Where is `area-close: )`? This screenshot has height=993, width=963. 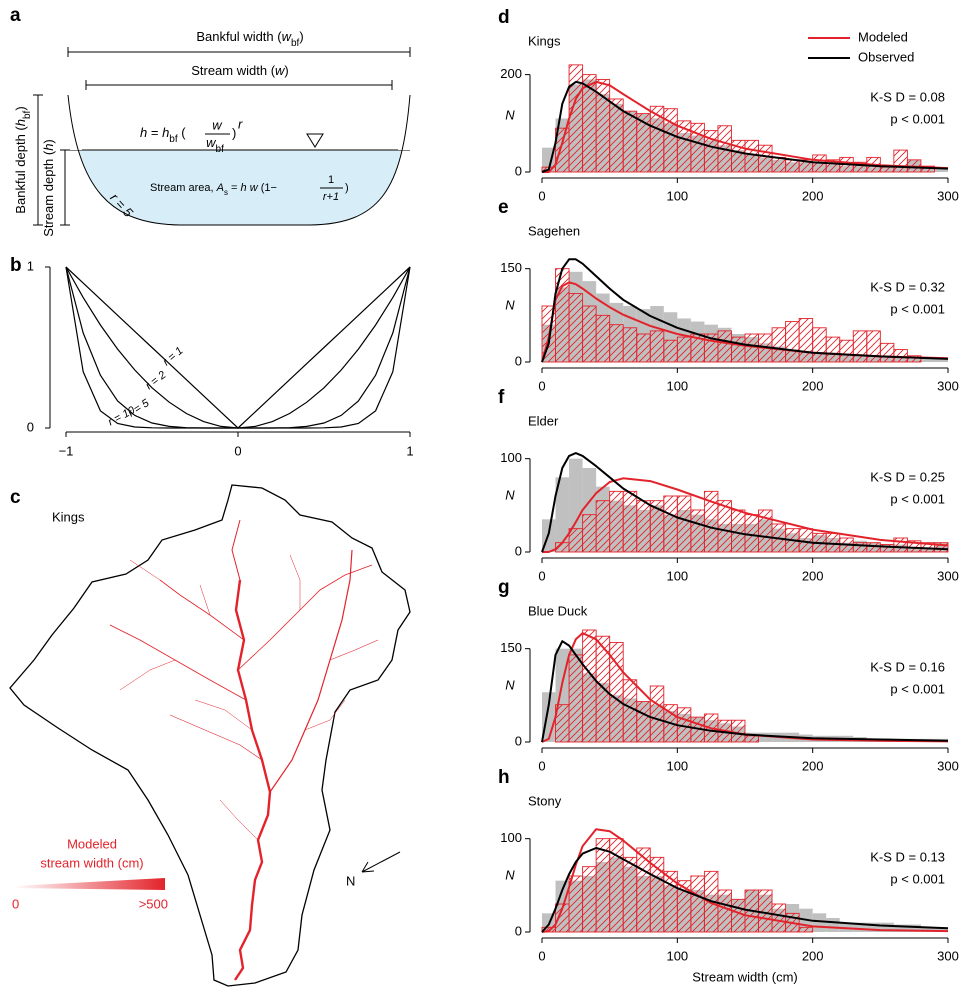 area-close: ) is located at coordinates (347, 188).